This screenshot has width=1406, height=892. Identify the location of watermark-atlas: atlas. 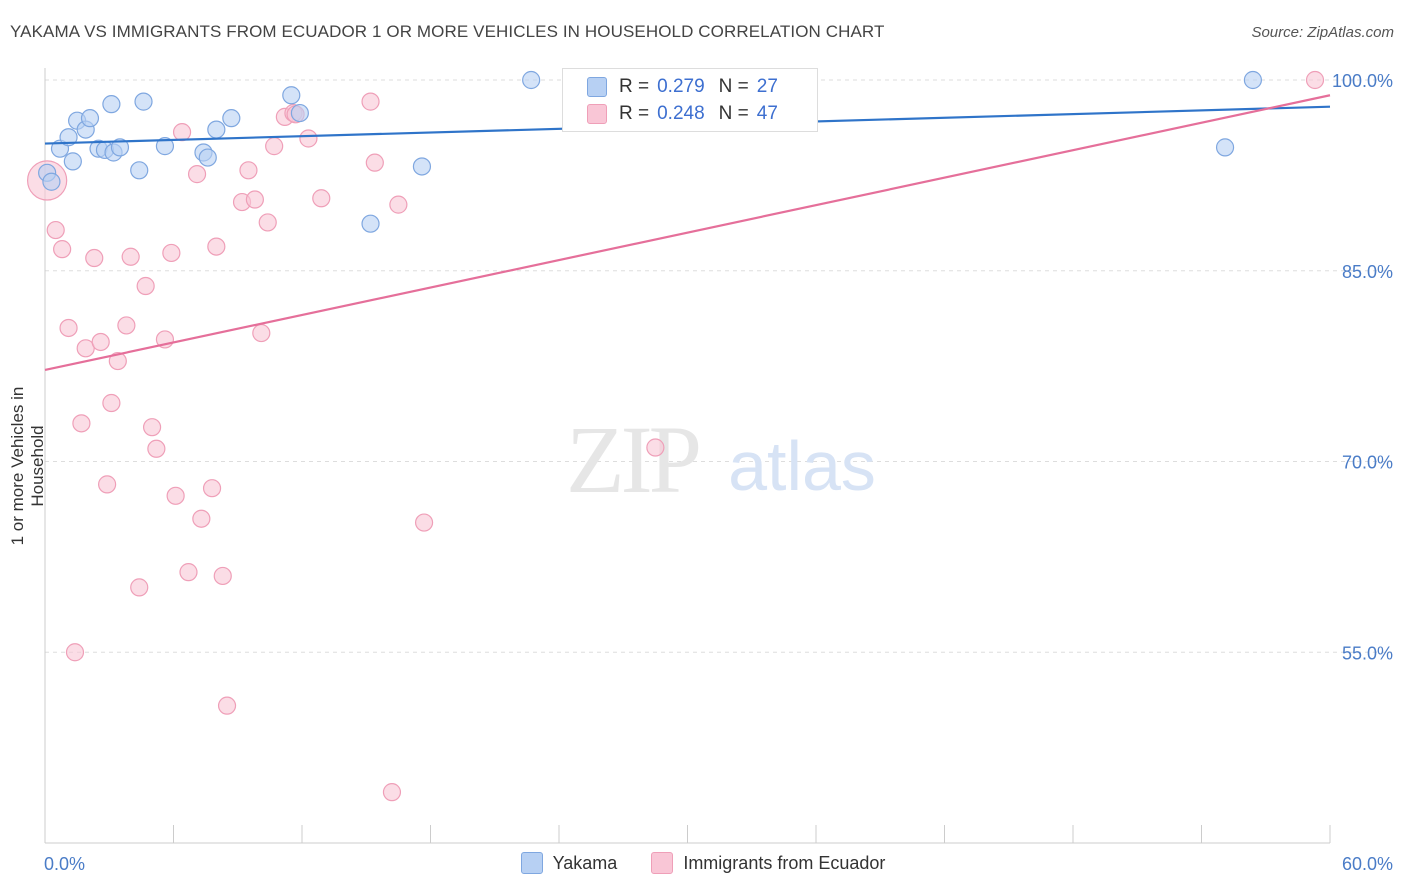
(802, 466).